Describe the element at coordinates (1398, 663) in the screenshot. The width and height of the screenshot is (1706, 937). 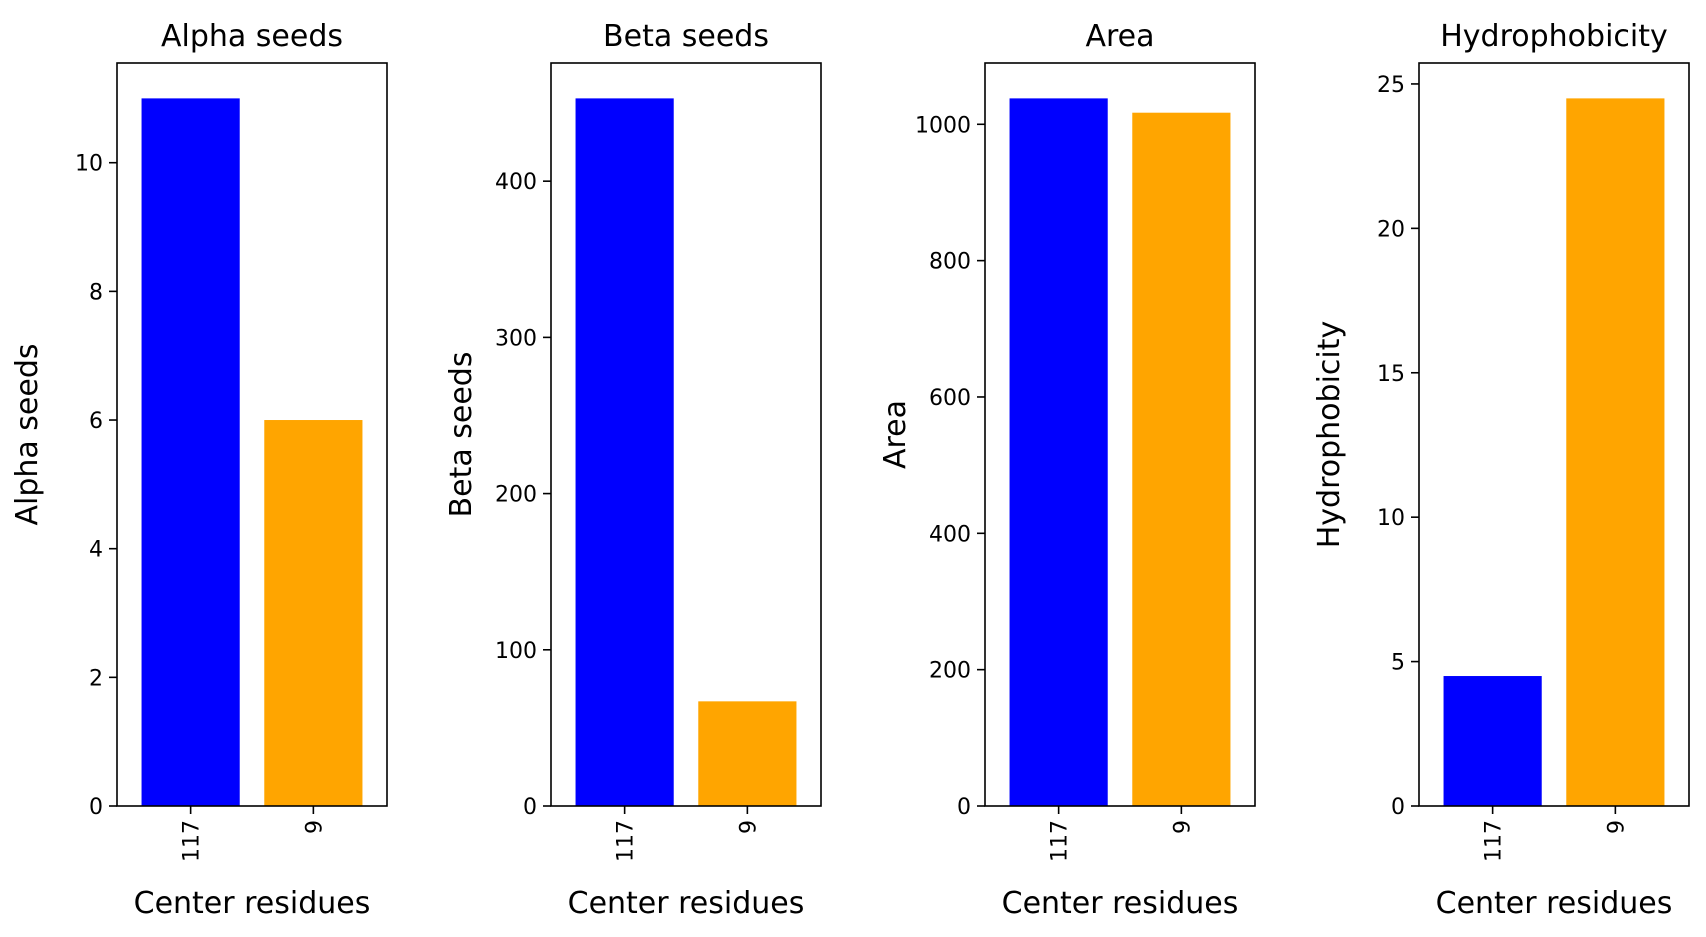
I see `y-tick-label: 5` at that location.